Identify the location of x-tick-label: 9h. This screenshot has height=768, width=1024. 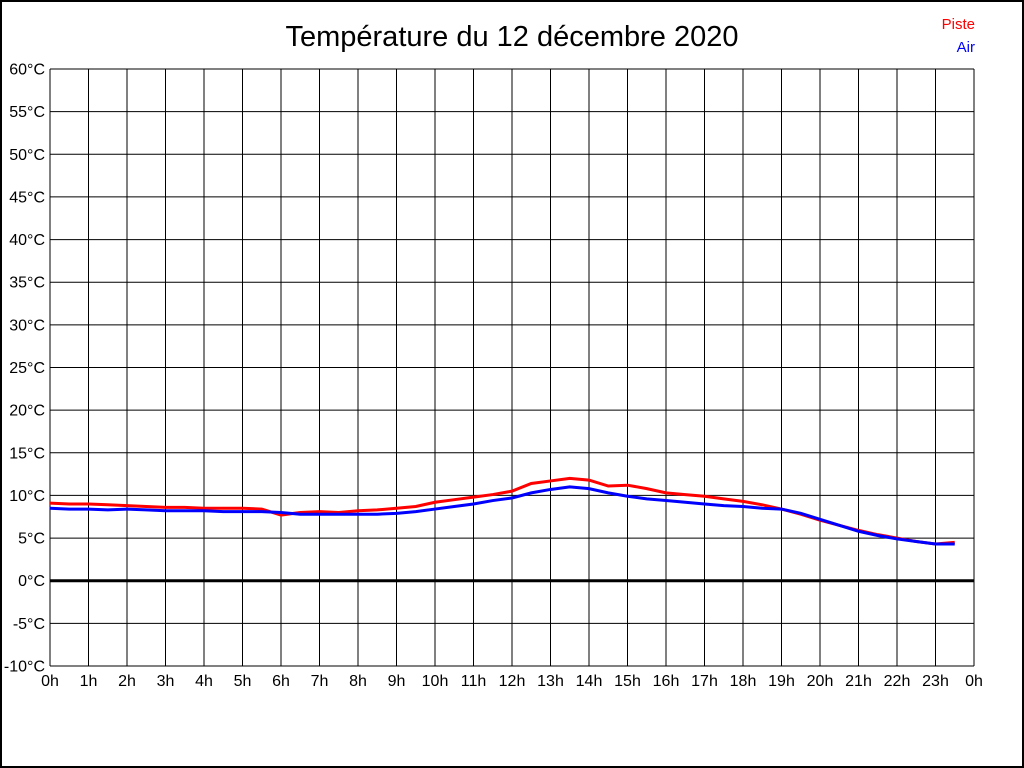
(397, 681).